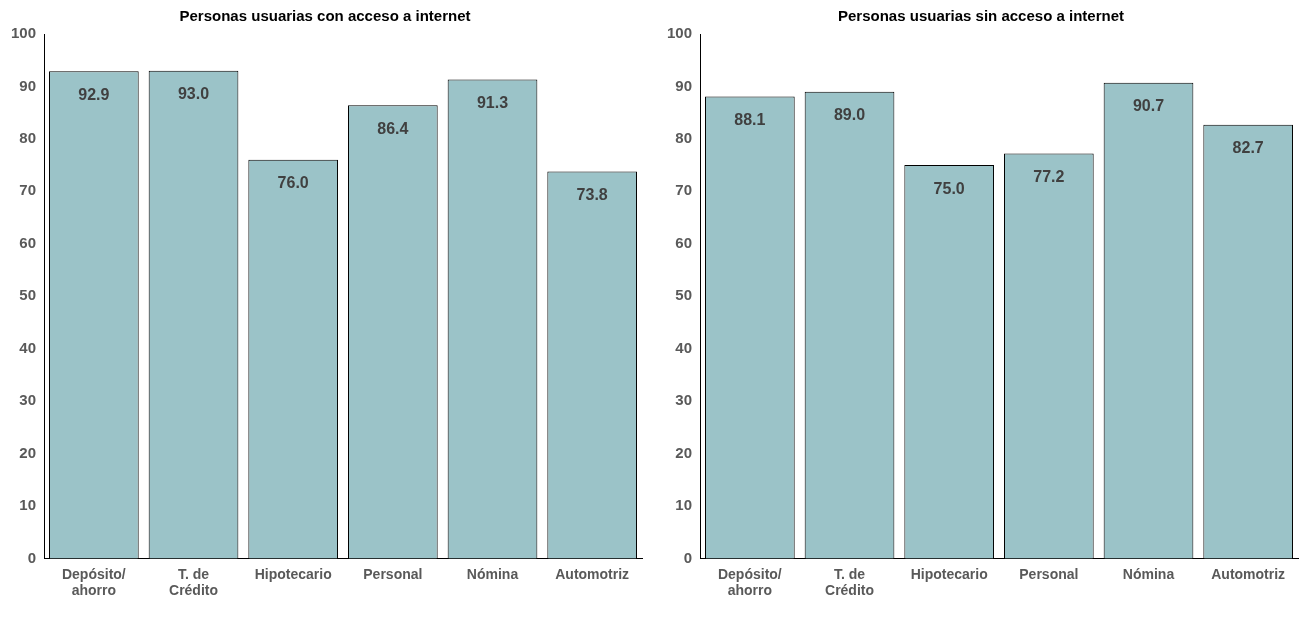 This screenshot has width=1313, height=618. I want to click on data-label: 93.0, so click(193, 94).